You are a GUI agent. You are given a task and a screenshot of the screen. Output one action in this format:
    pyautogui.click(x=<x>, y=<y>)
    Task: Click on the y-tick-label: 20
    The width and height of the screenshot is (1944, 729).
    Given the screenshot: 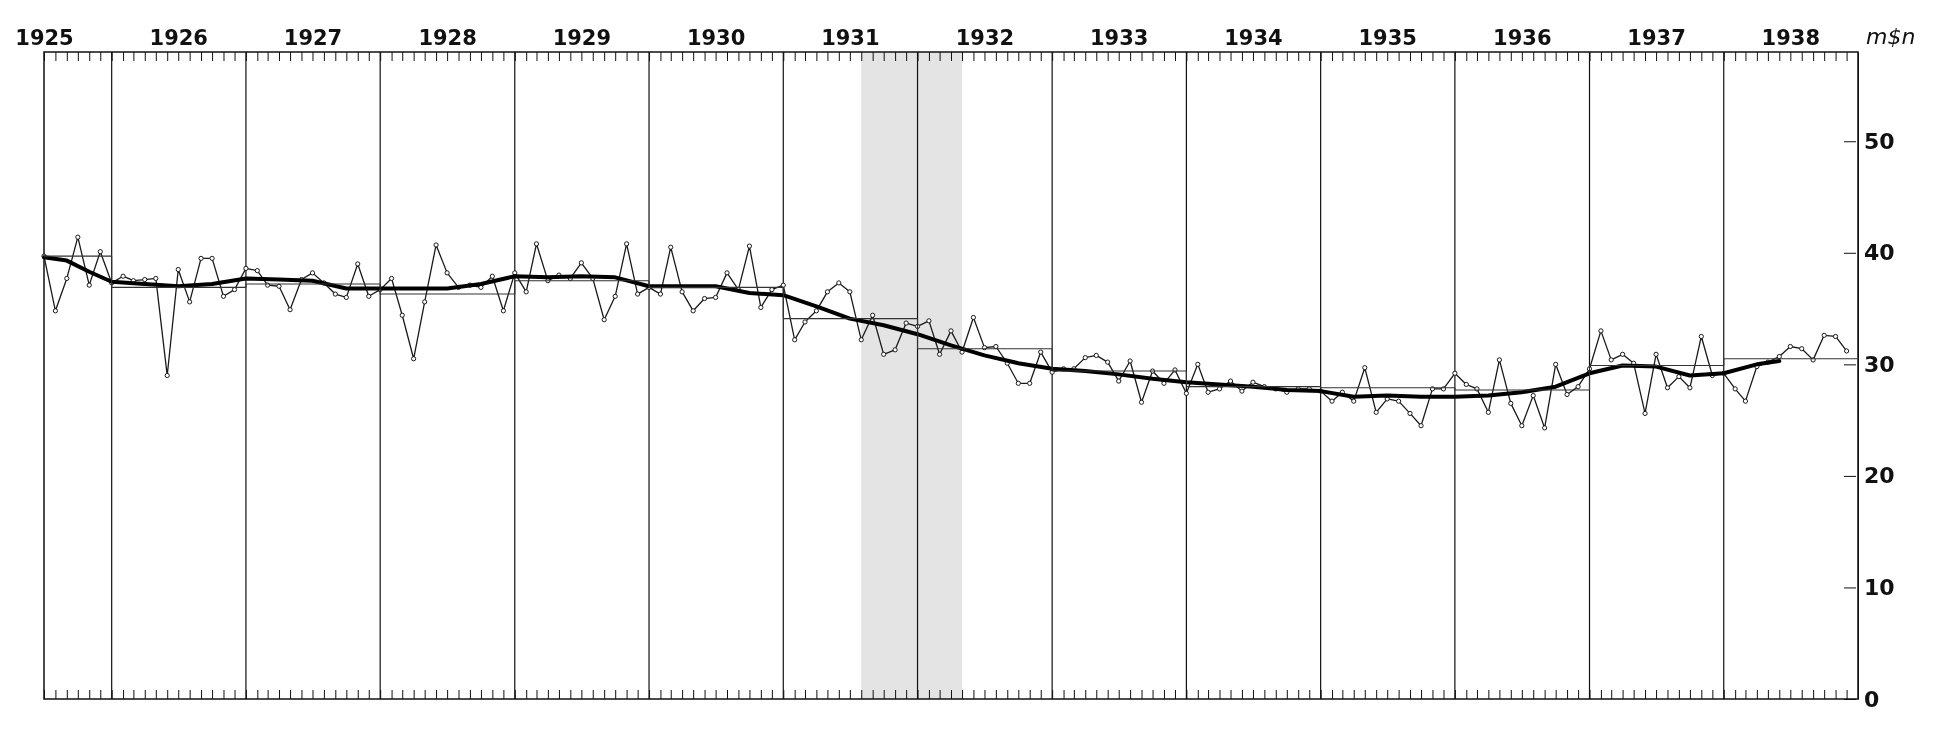 What is the action you would take?
    pyautogui.click(x=1879, y=476)
    